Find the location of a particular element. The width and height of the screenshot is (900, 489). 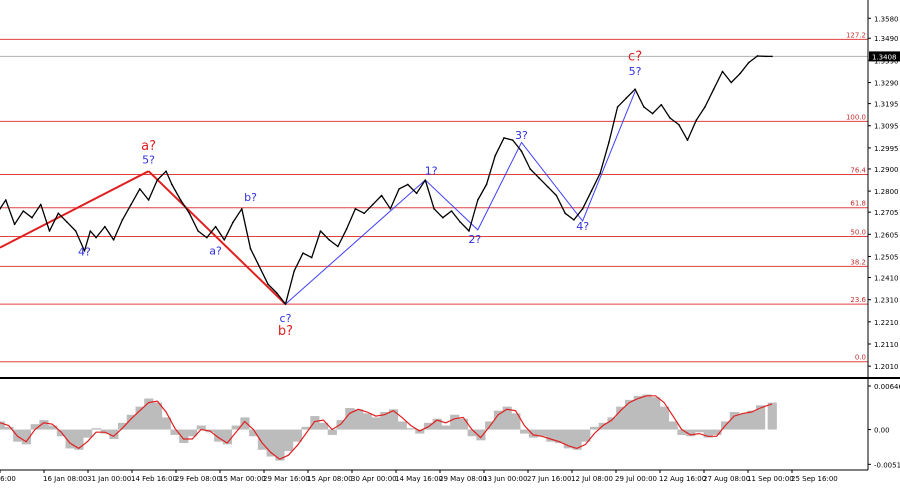

time-tick-label-16: 27 Aug 08:00 is located at coordinates (726, 479).